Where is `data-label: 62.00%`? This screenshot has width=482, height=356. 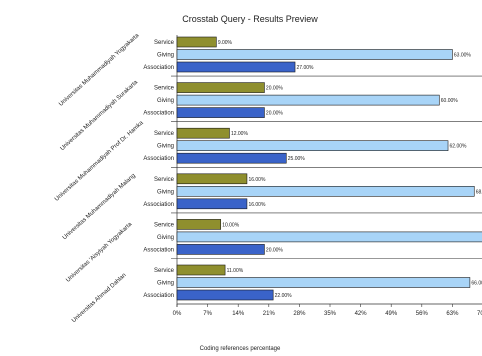
data-label: 62.00% is located at coordinates (459, 147).